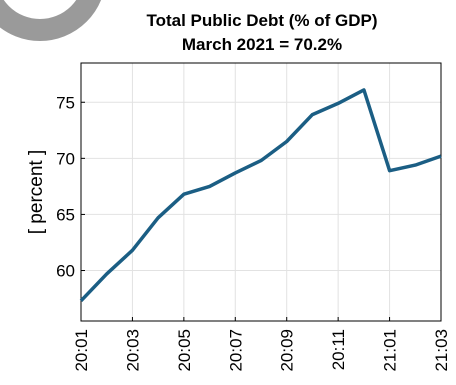  Describe the element at coordinates (65, 271) in the screenshot. I see `y-tick-label: 60` at that location.